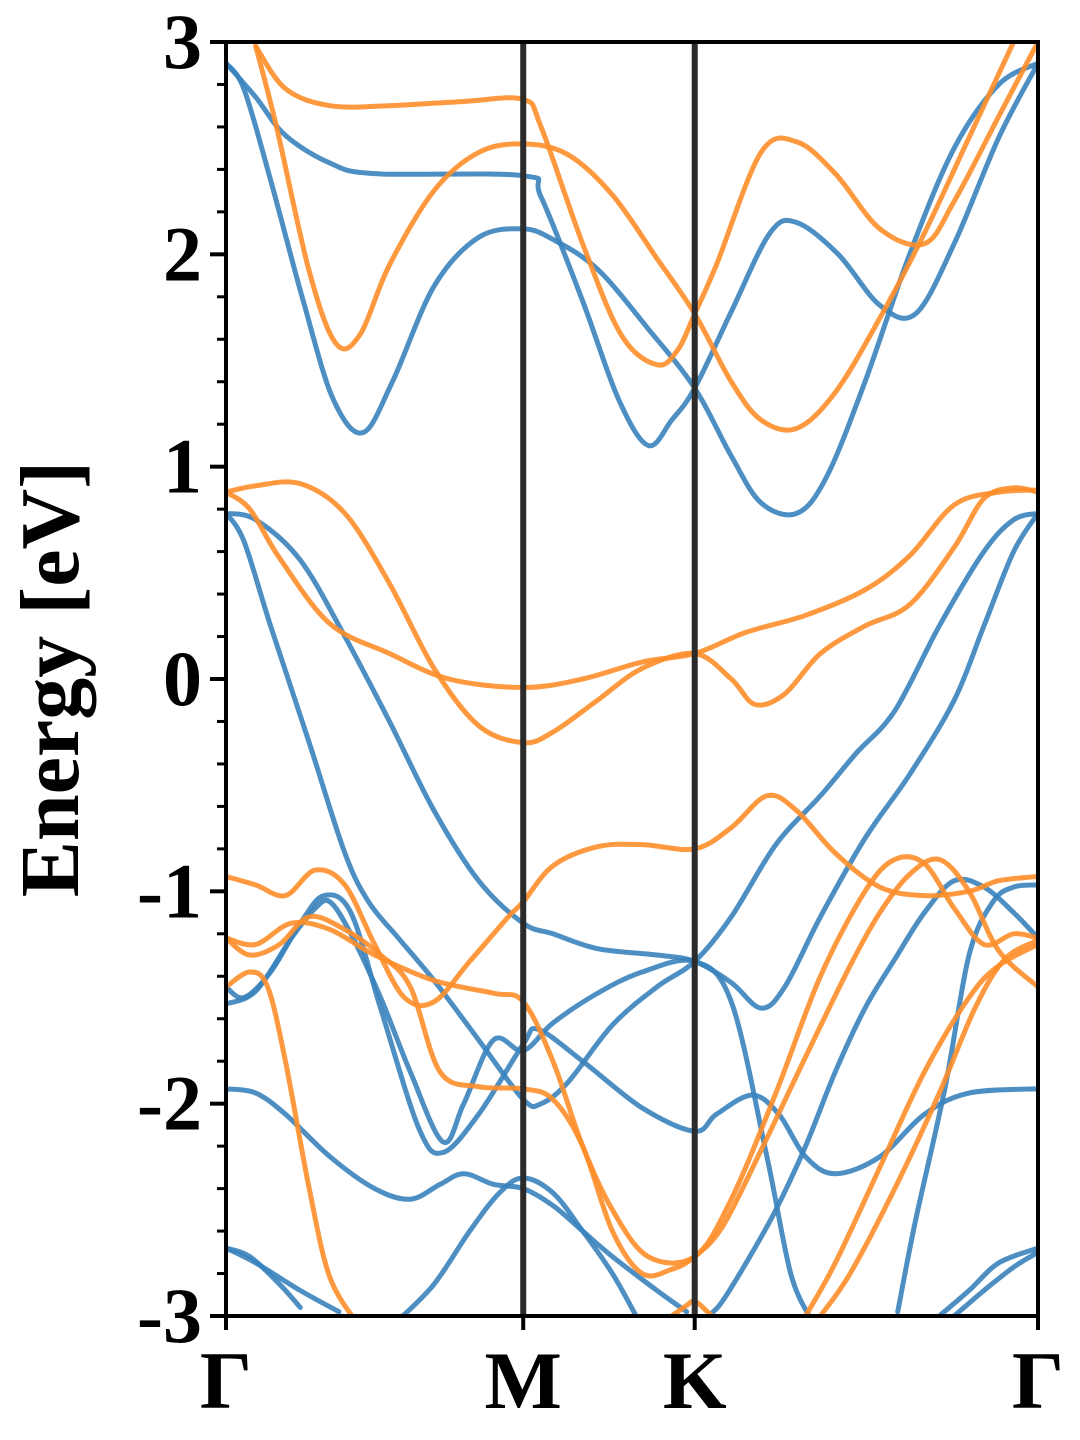 This screenshot has width=1080, height=1440. I want to click on y-tick-label: 0, so click(182, 678).